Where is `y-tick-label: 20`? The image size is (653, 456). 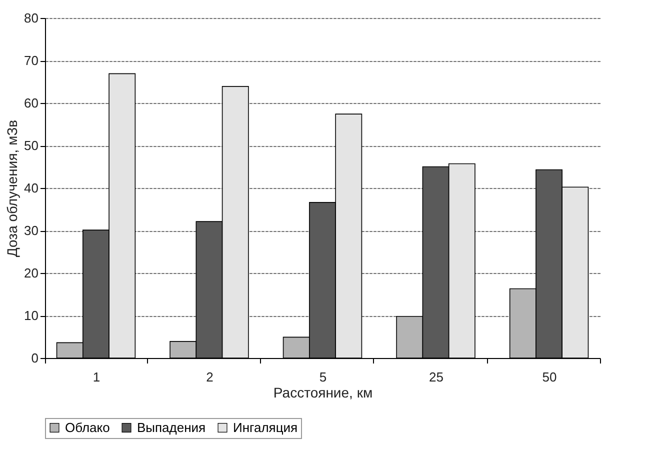 y-tick-label: 20 is located at coordinates (31, 273).